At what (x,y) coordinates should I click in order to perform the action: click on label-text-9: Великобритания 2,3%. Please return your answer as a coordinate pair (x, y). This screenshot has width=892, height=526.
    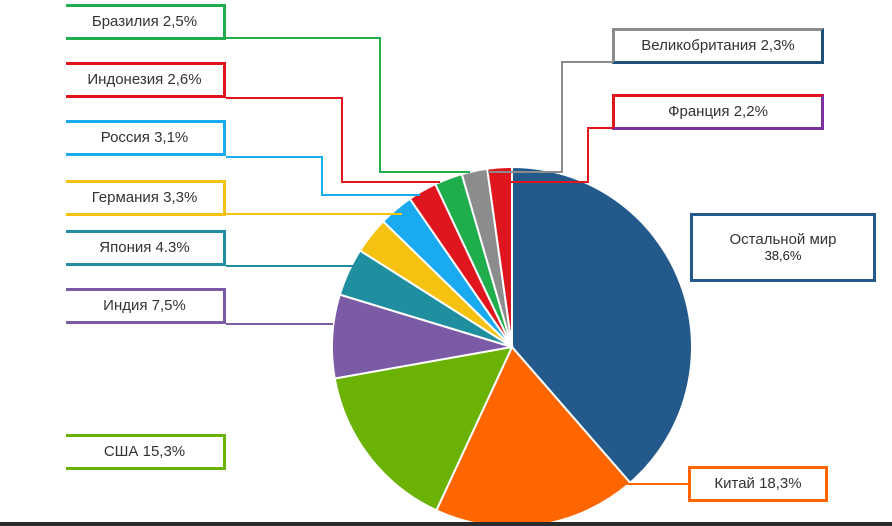
    Looking at the image, I should click on (718, 46).